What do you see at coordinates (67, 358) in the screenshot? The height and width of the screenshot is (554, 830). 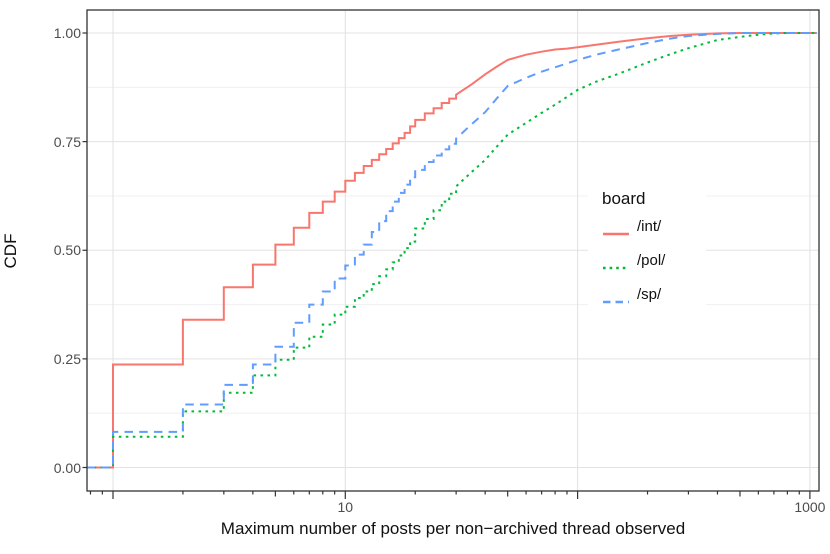 I see `y-axis-label-0.25: 0.25` at bounding box center [67, 358].